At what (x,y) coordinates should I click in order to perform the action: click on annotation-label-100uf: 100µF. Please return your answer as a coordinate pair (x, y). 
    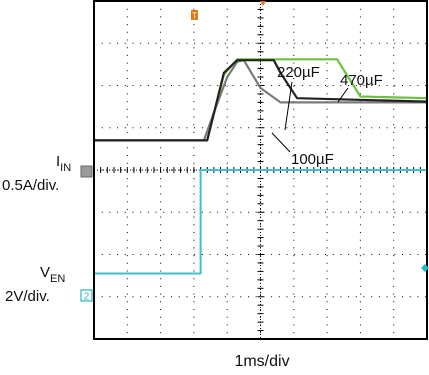
    Looking at the image, I should click on (312, 159).